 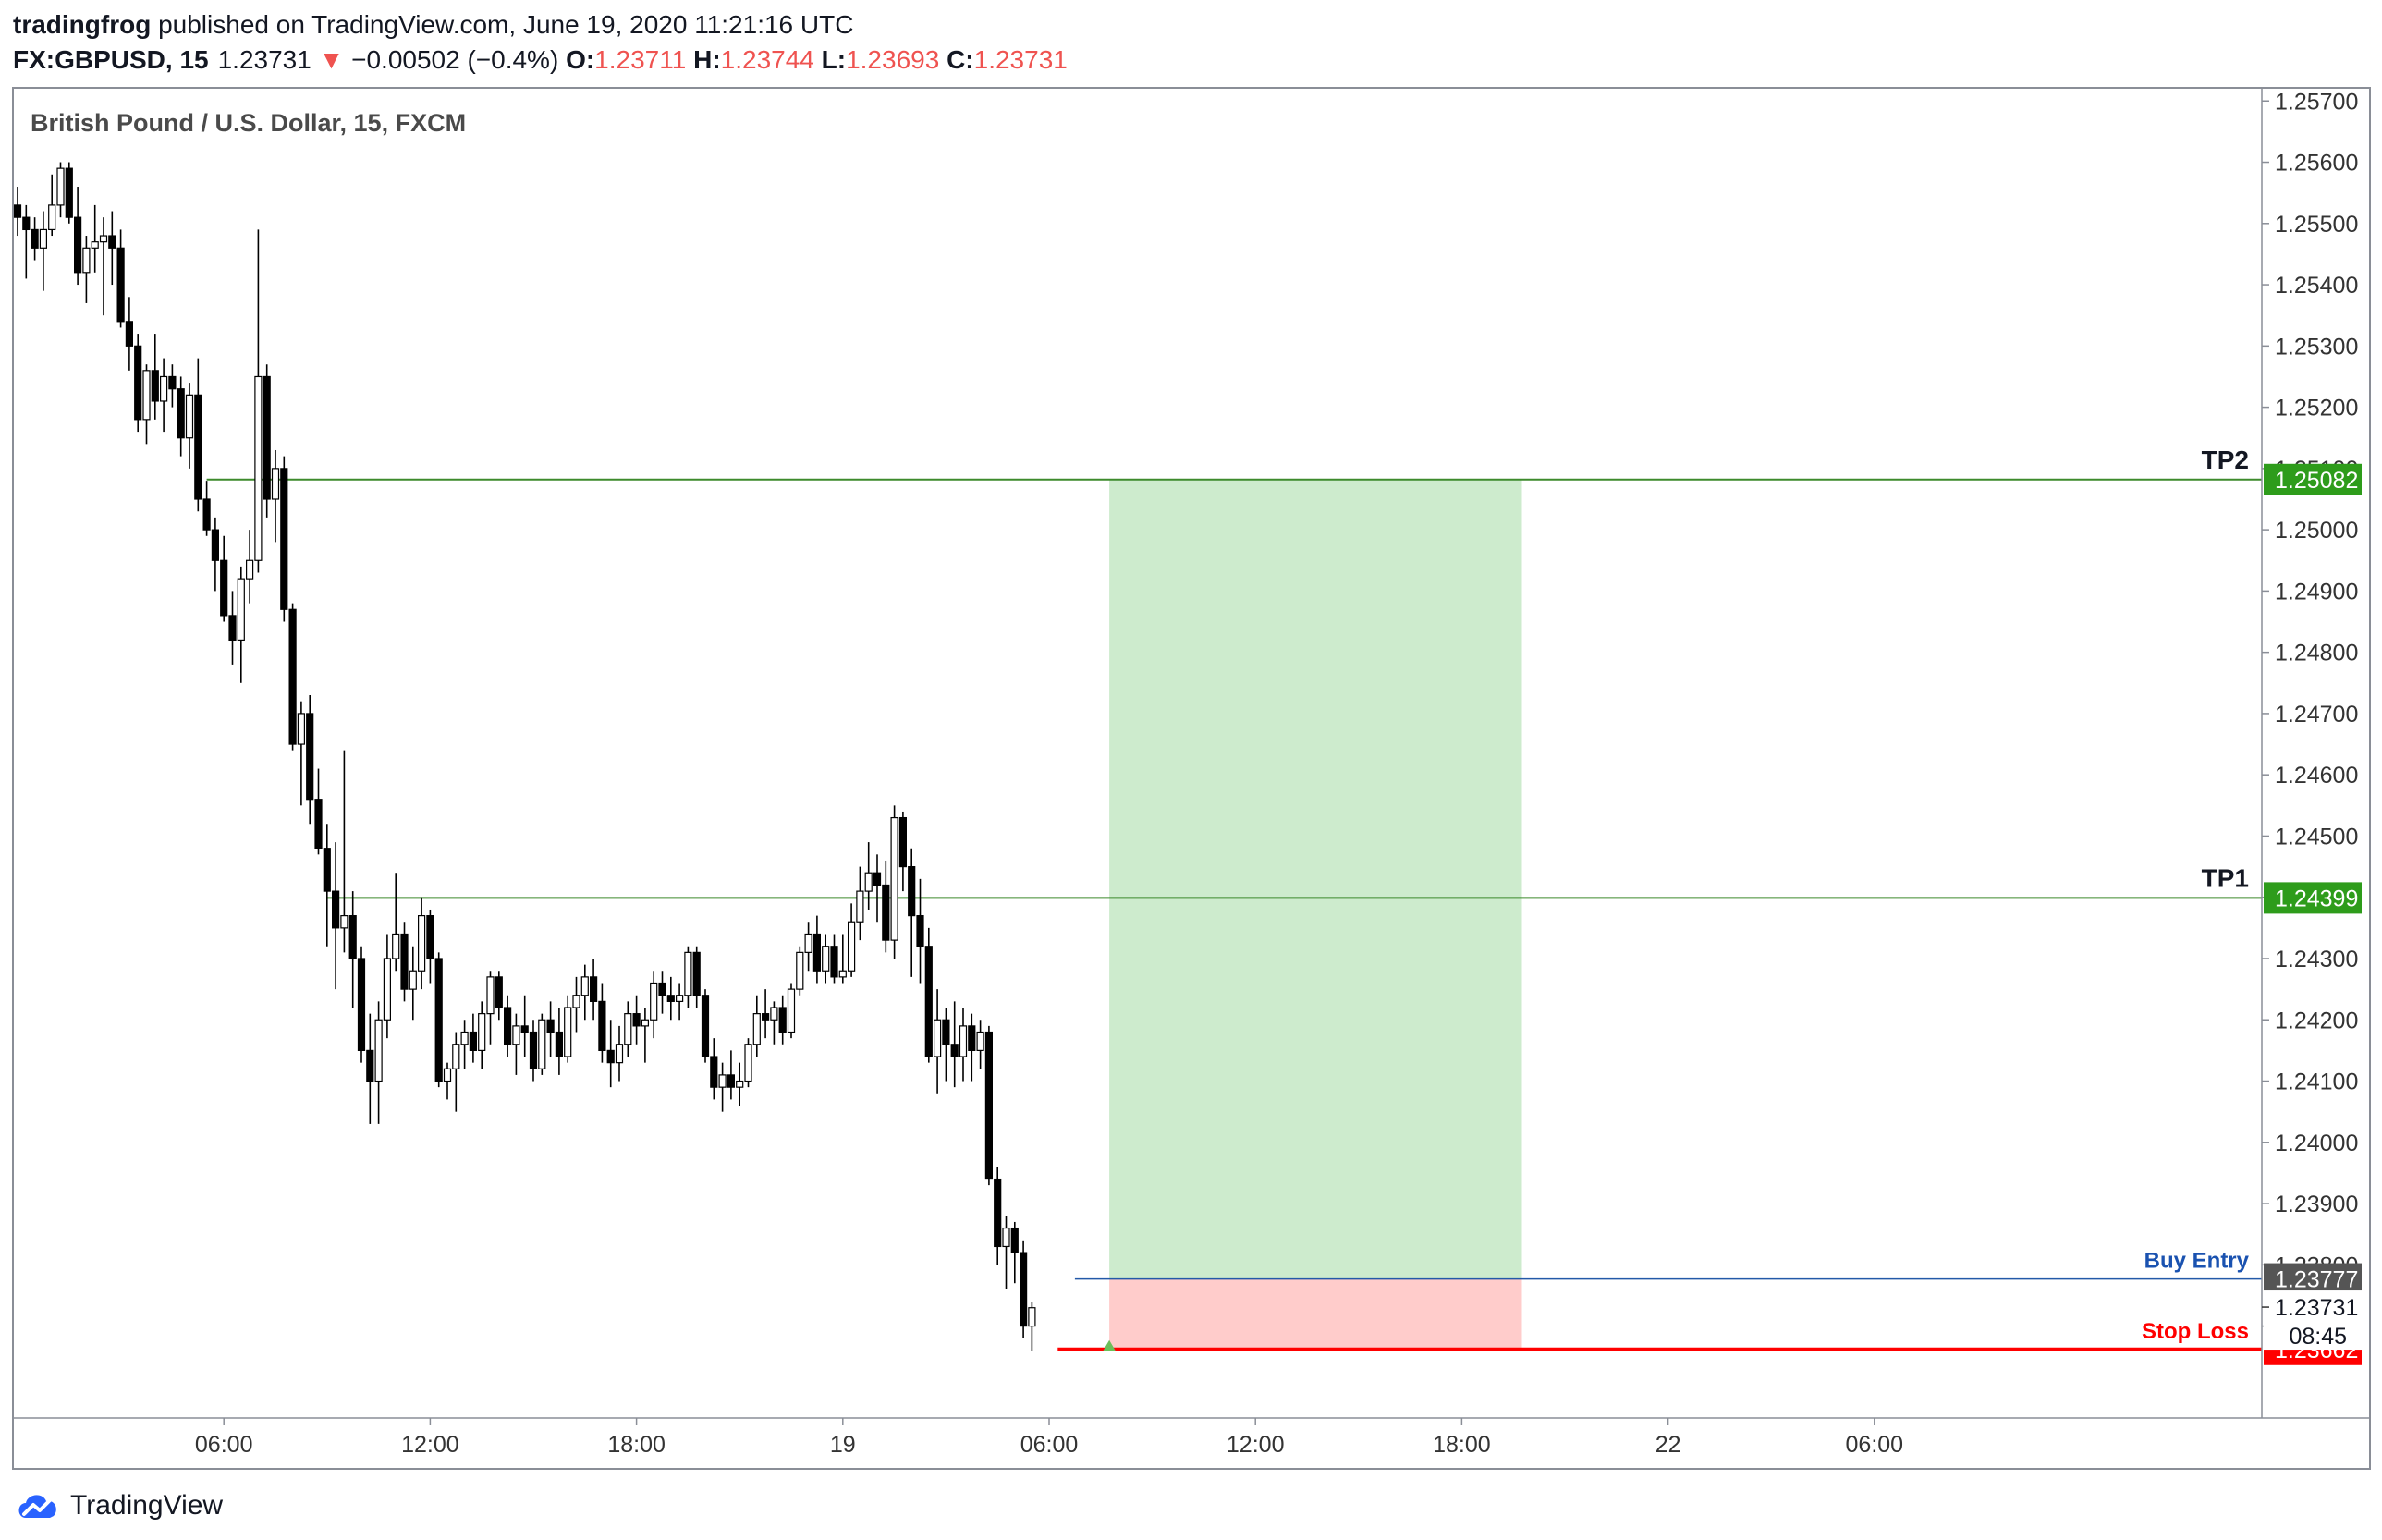 What do you see at coordinates (248, 123) in the screenshot?
I see `chart-title: British Pound / U.S. Dollar, 15, FXCM` at bounding box center [248, 123].